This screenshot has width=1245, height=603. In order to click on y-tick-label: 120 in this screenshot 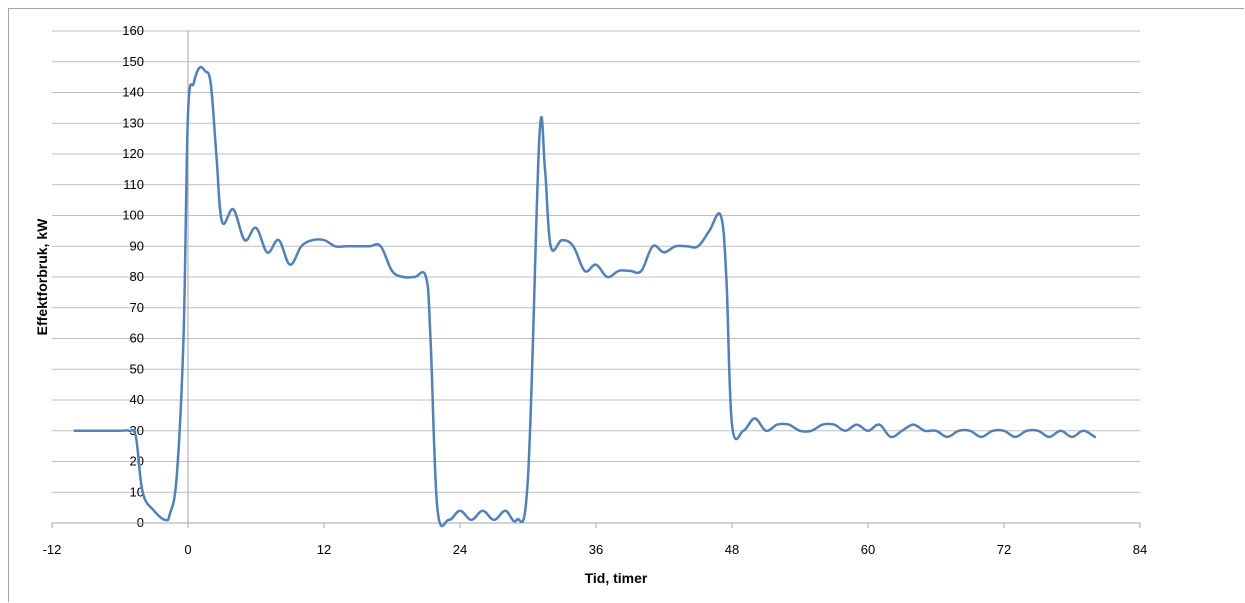, I will do `click(133, 153)`.